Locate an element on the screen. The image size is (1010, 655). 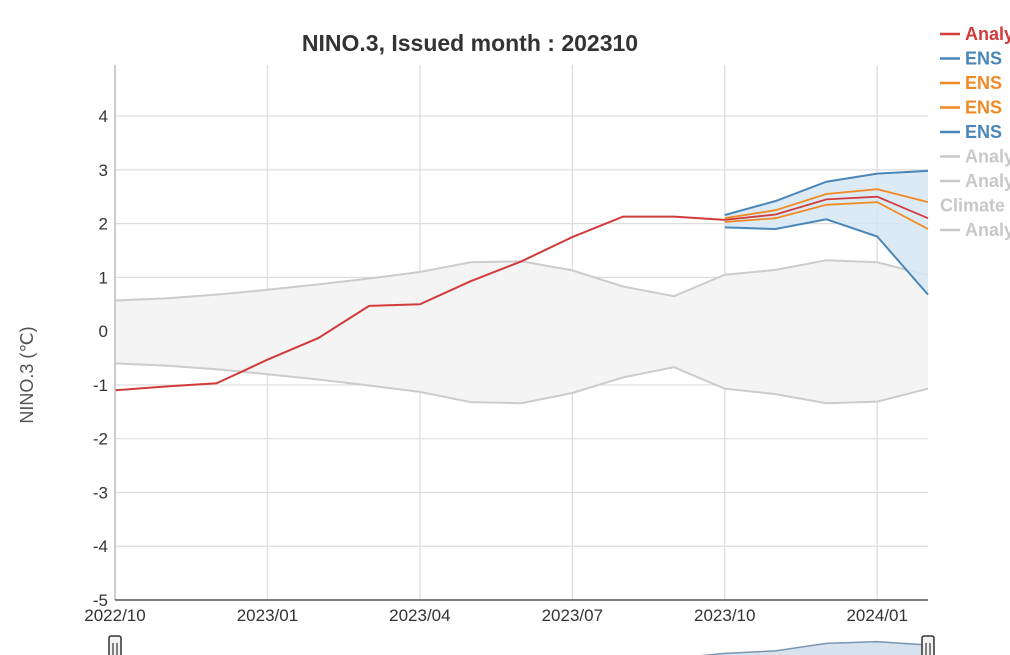
legend-item-3: ENS is located at coordinates (971, 108).